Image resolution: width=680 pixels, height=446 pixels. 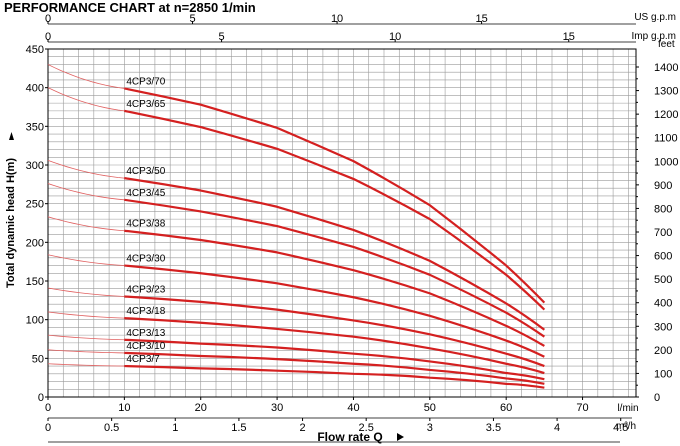 What do you see at coordinates (35, 205) in the screenshot?
I see `y-tick-label: 250` at bounding box center [35, 205].